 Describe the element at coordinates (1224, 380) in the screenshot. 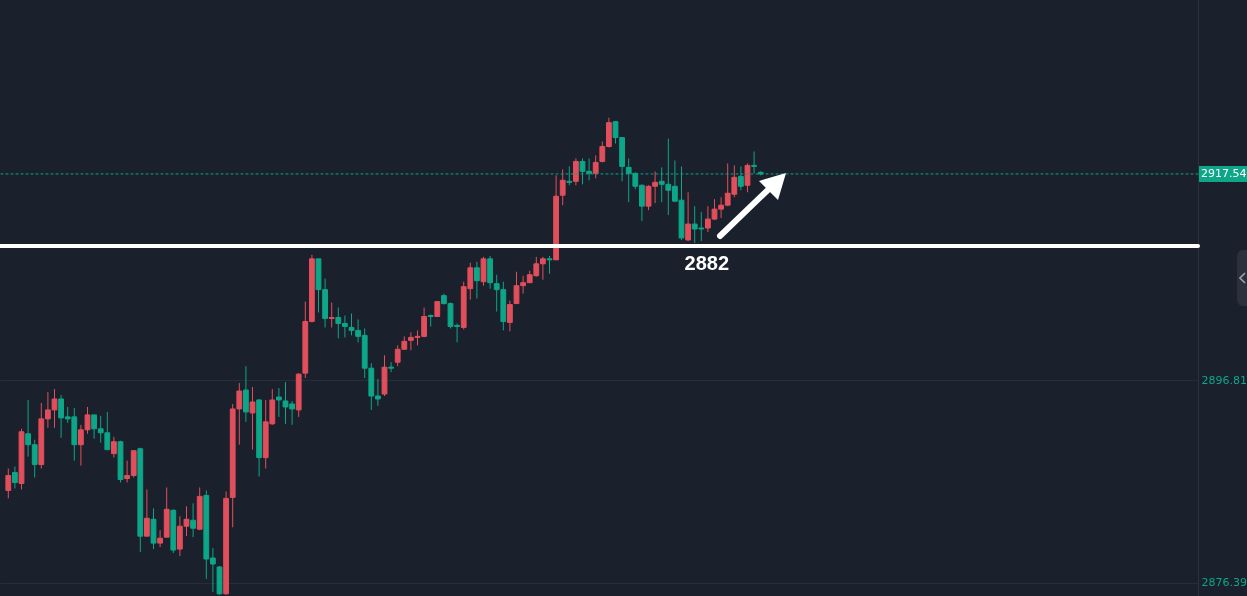

I see `y-tick-label: 2896.81` at that location.